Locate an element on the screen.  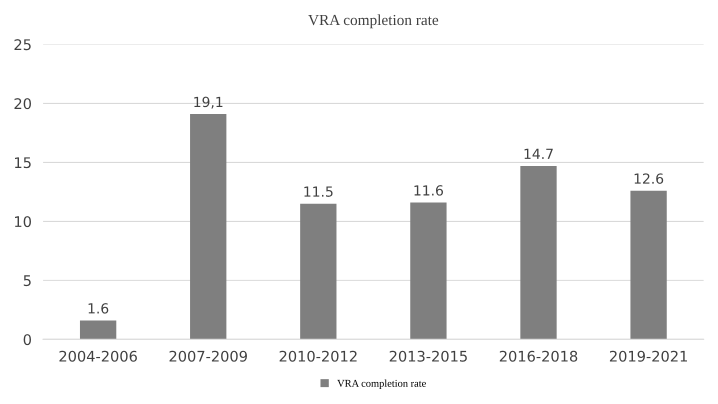
data-label: 11.5 is located at coordinates (318, 191).